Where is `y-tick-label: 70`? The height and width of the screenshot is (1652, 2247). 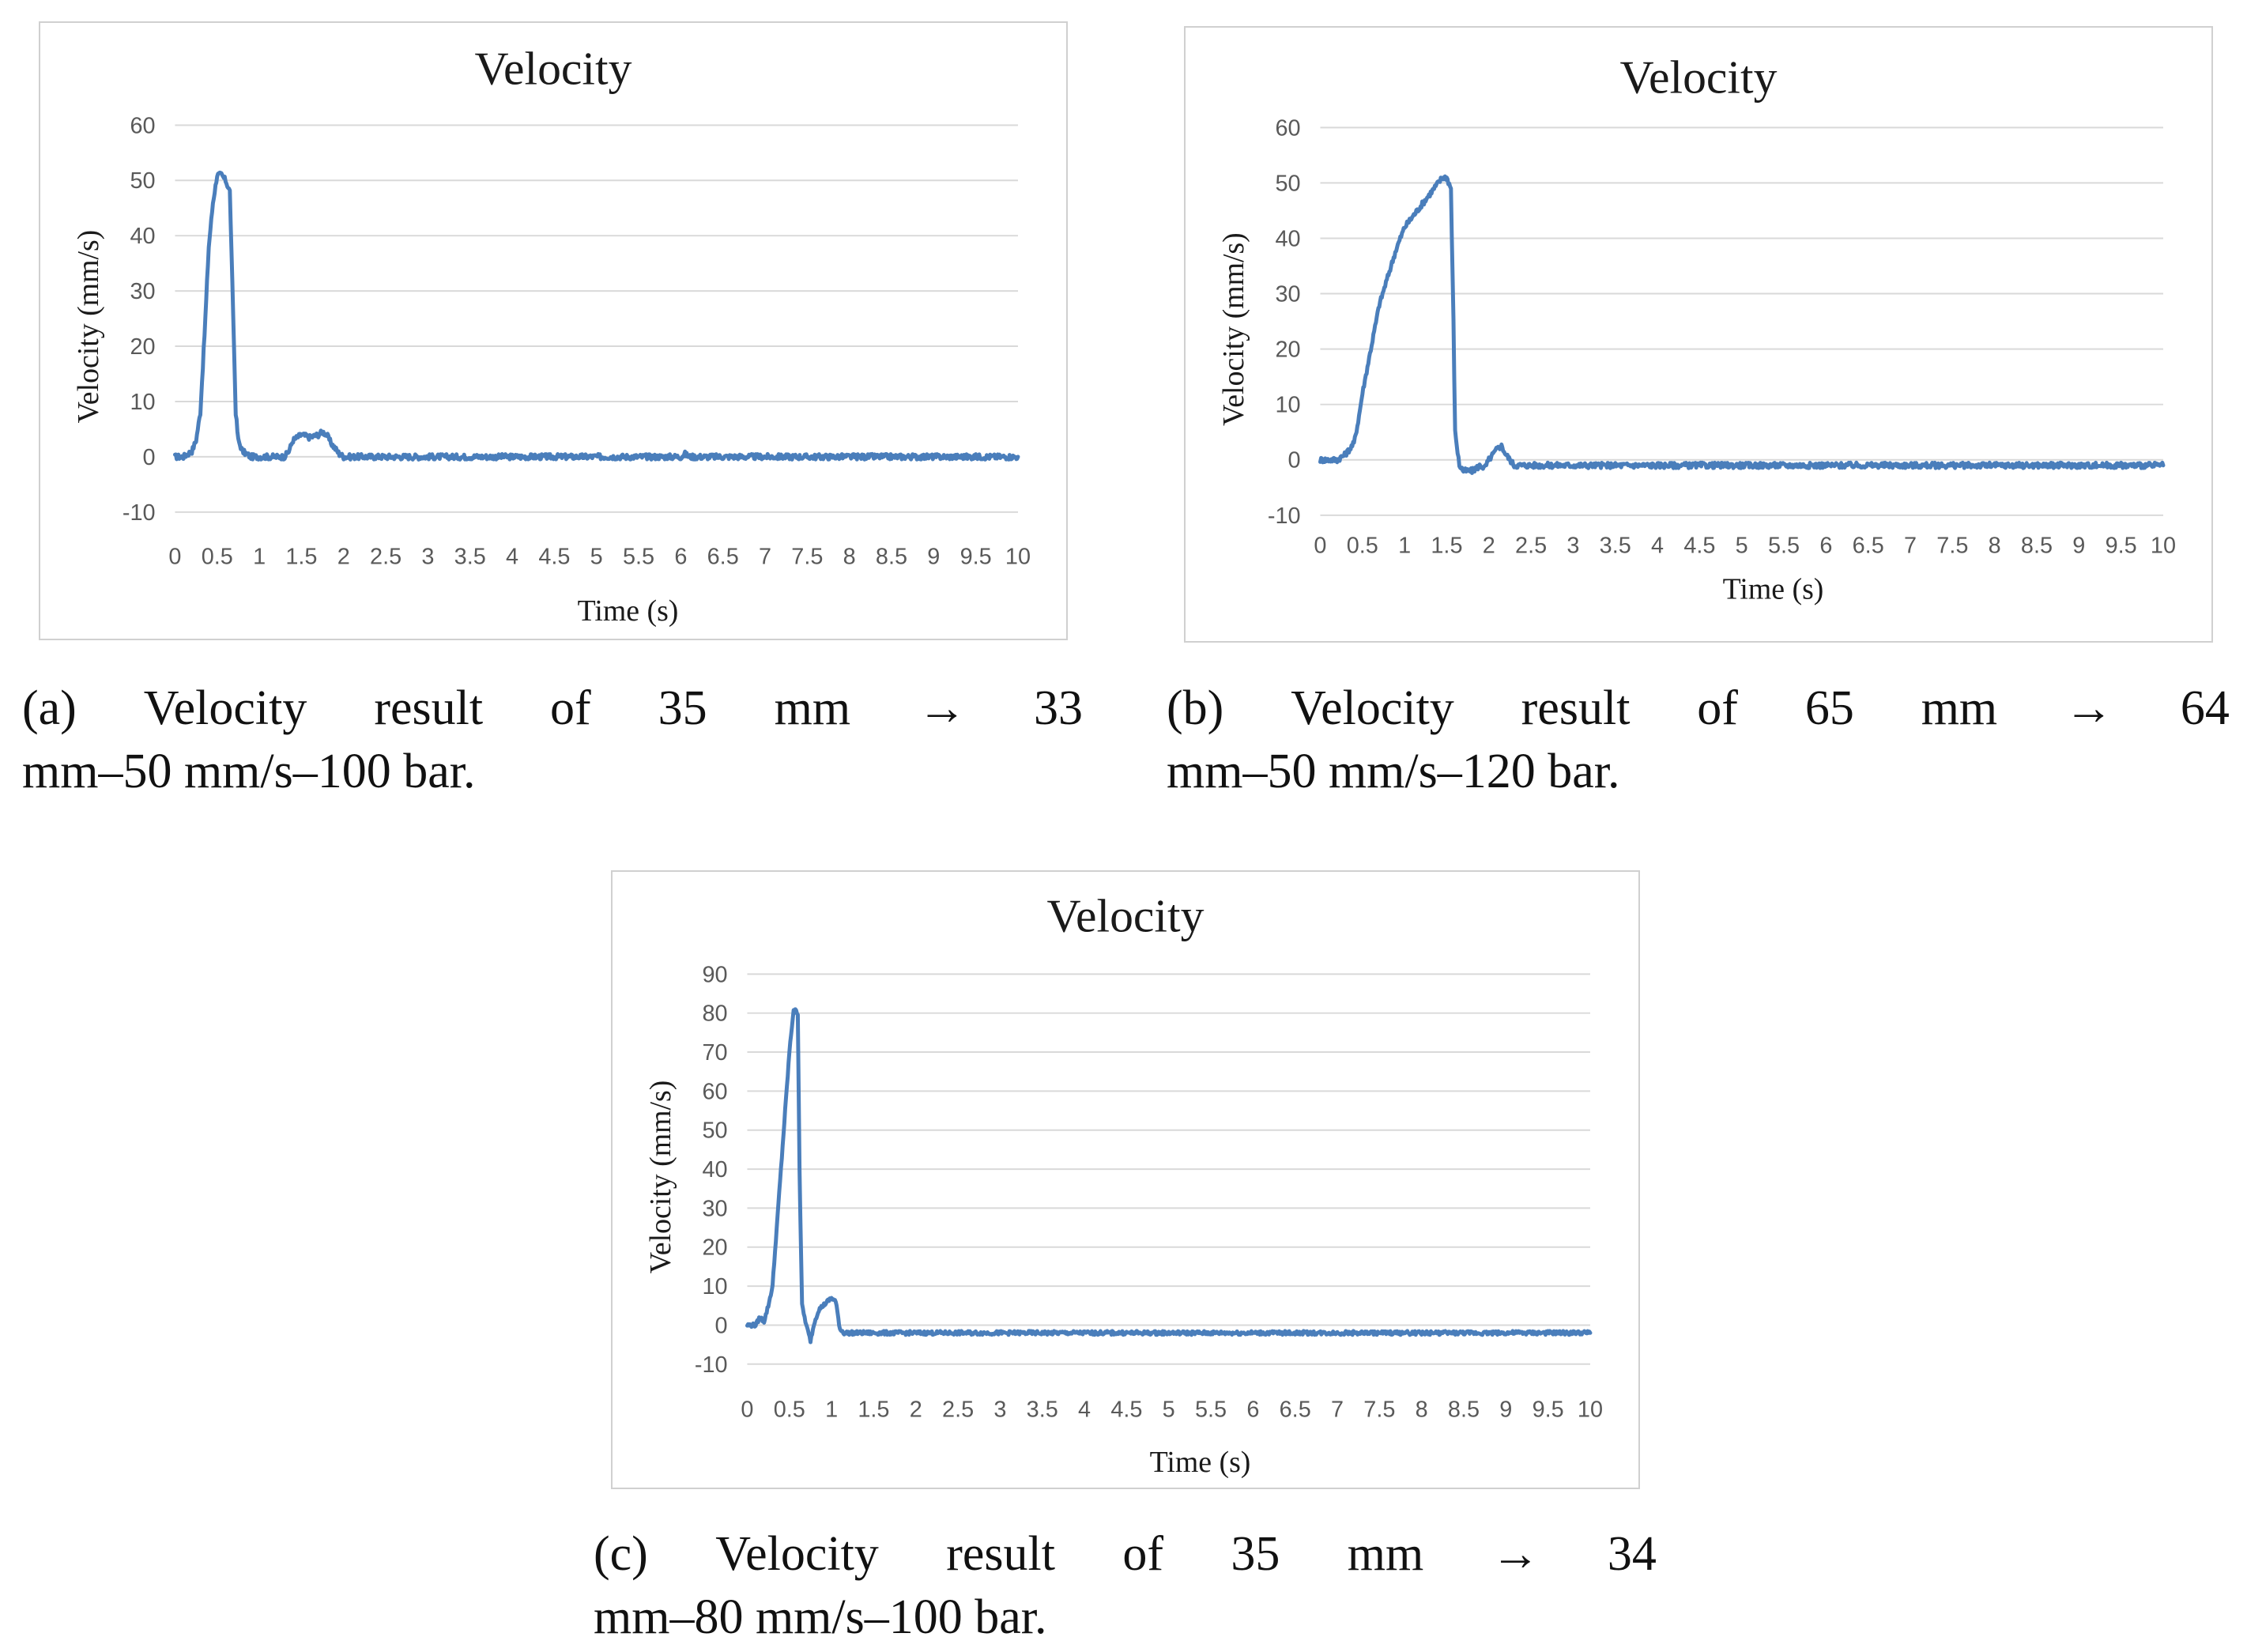
y-tick-label: 70 is located at coordinates (714, 1053).